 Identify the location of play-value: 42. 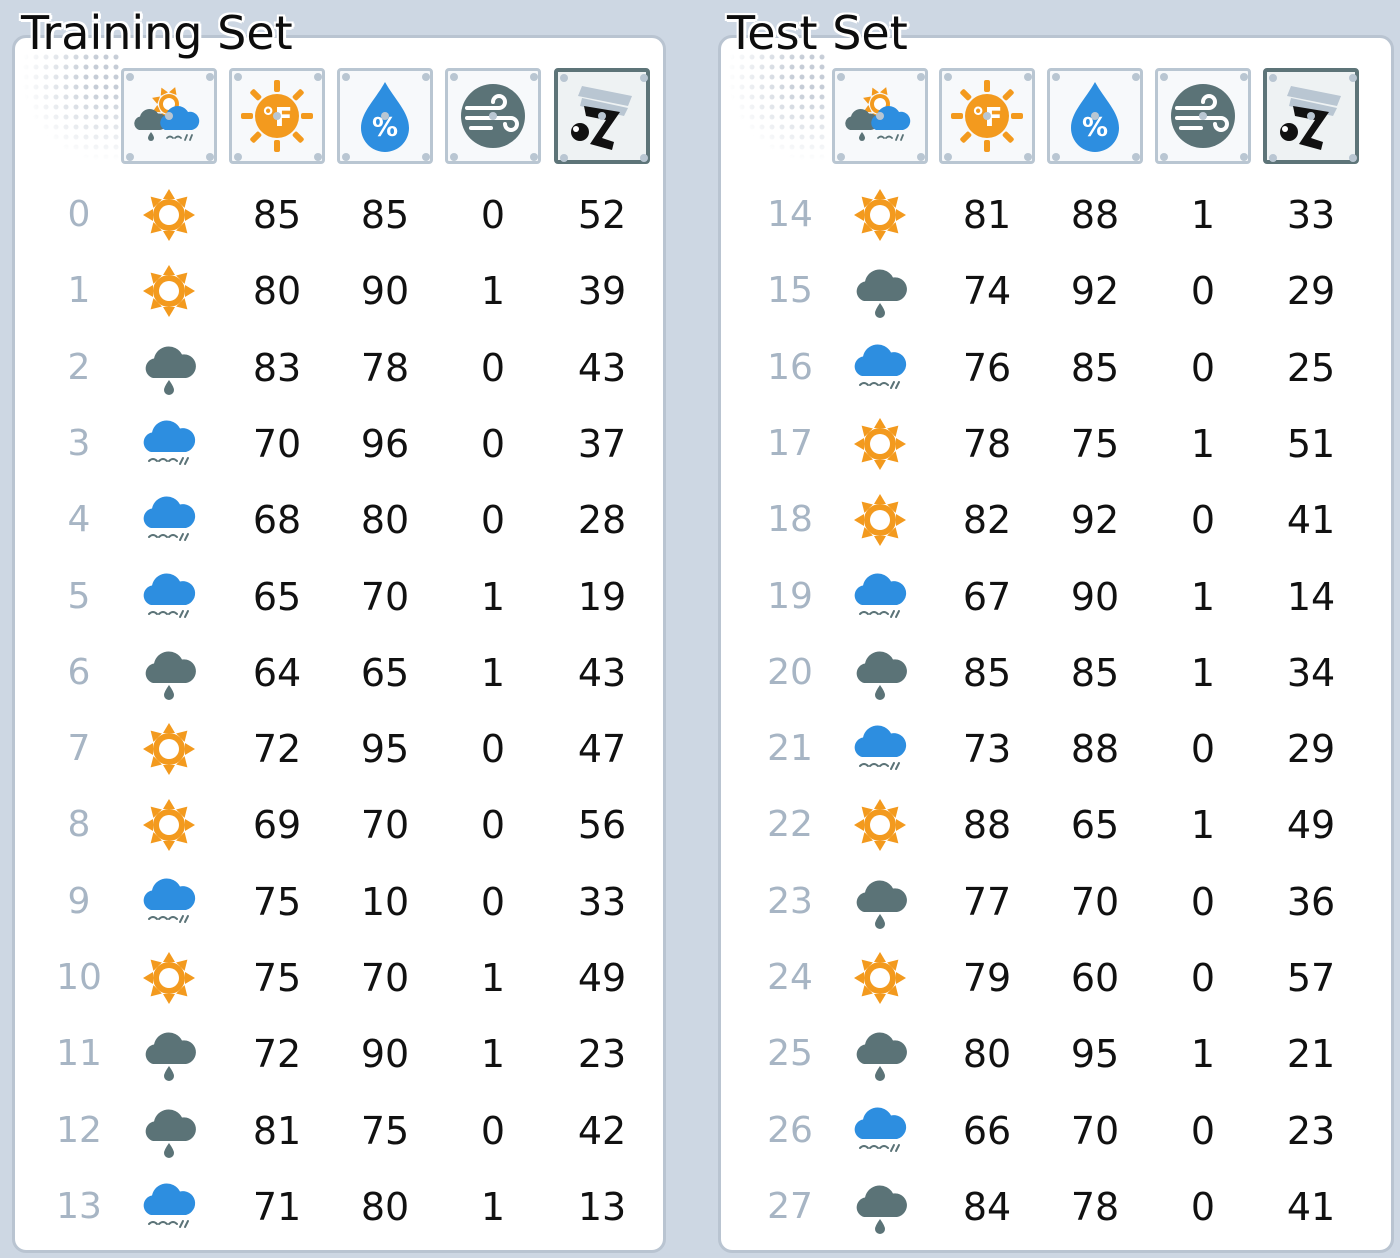
(602, 1130).